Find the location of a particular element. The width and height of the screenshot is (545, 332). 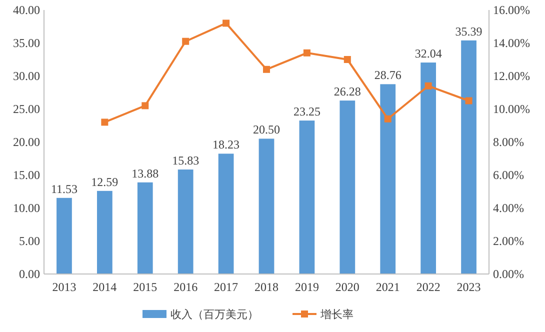

x-tick-label: 2014 is located at coordinates (104, 287).